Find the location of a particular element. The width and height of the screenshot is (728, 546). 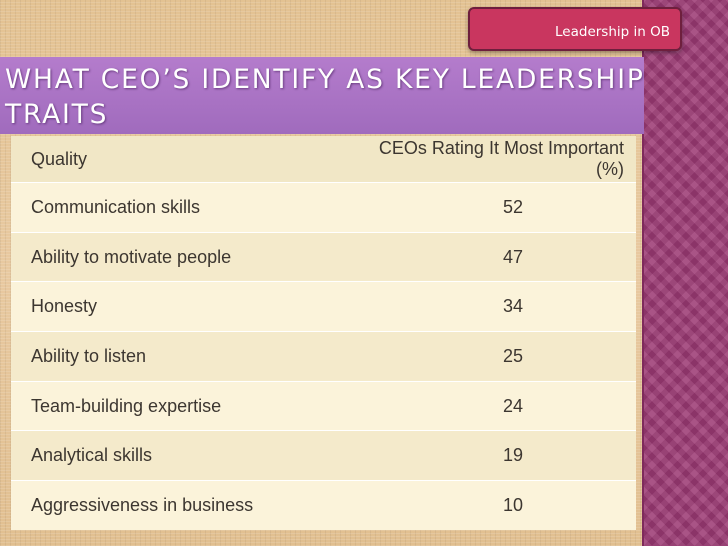

column-header-rating: CEOs Rating It Most Important (%) is located at coordinates (498, 159).